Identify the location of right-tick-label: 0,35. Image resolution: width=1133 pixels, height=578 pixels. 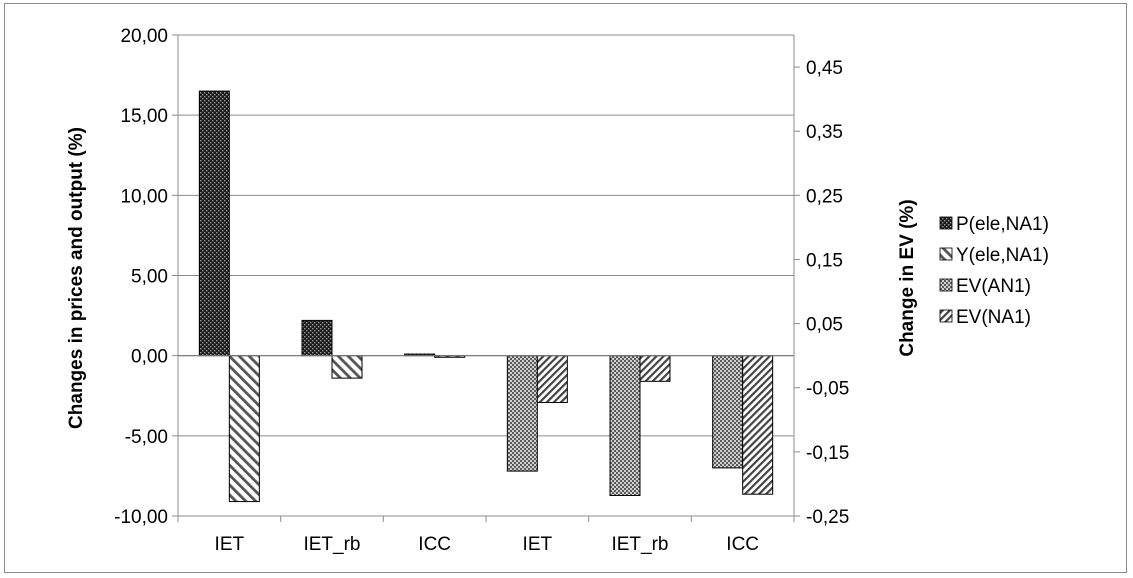
(824, 132).